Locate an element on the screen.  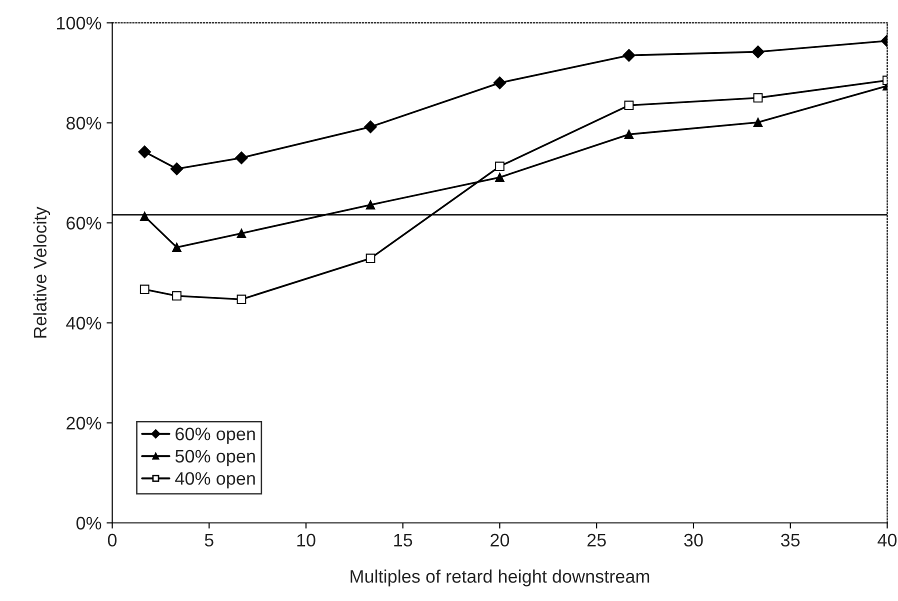
y-tick-label: 80% is located at coordinates (84, 123).